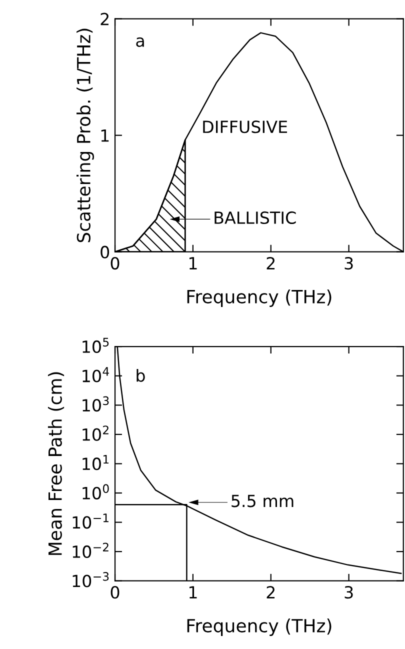 This screenshot has height=649, width=405. Describe the element at coordinates (105, 135) in the screenshot. I see `y-tick-label: 1` at that location.